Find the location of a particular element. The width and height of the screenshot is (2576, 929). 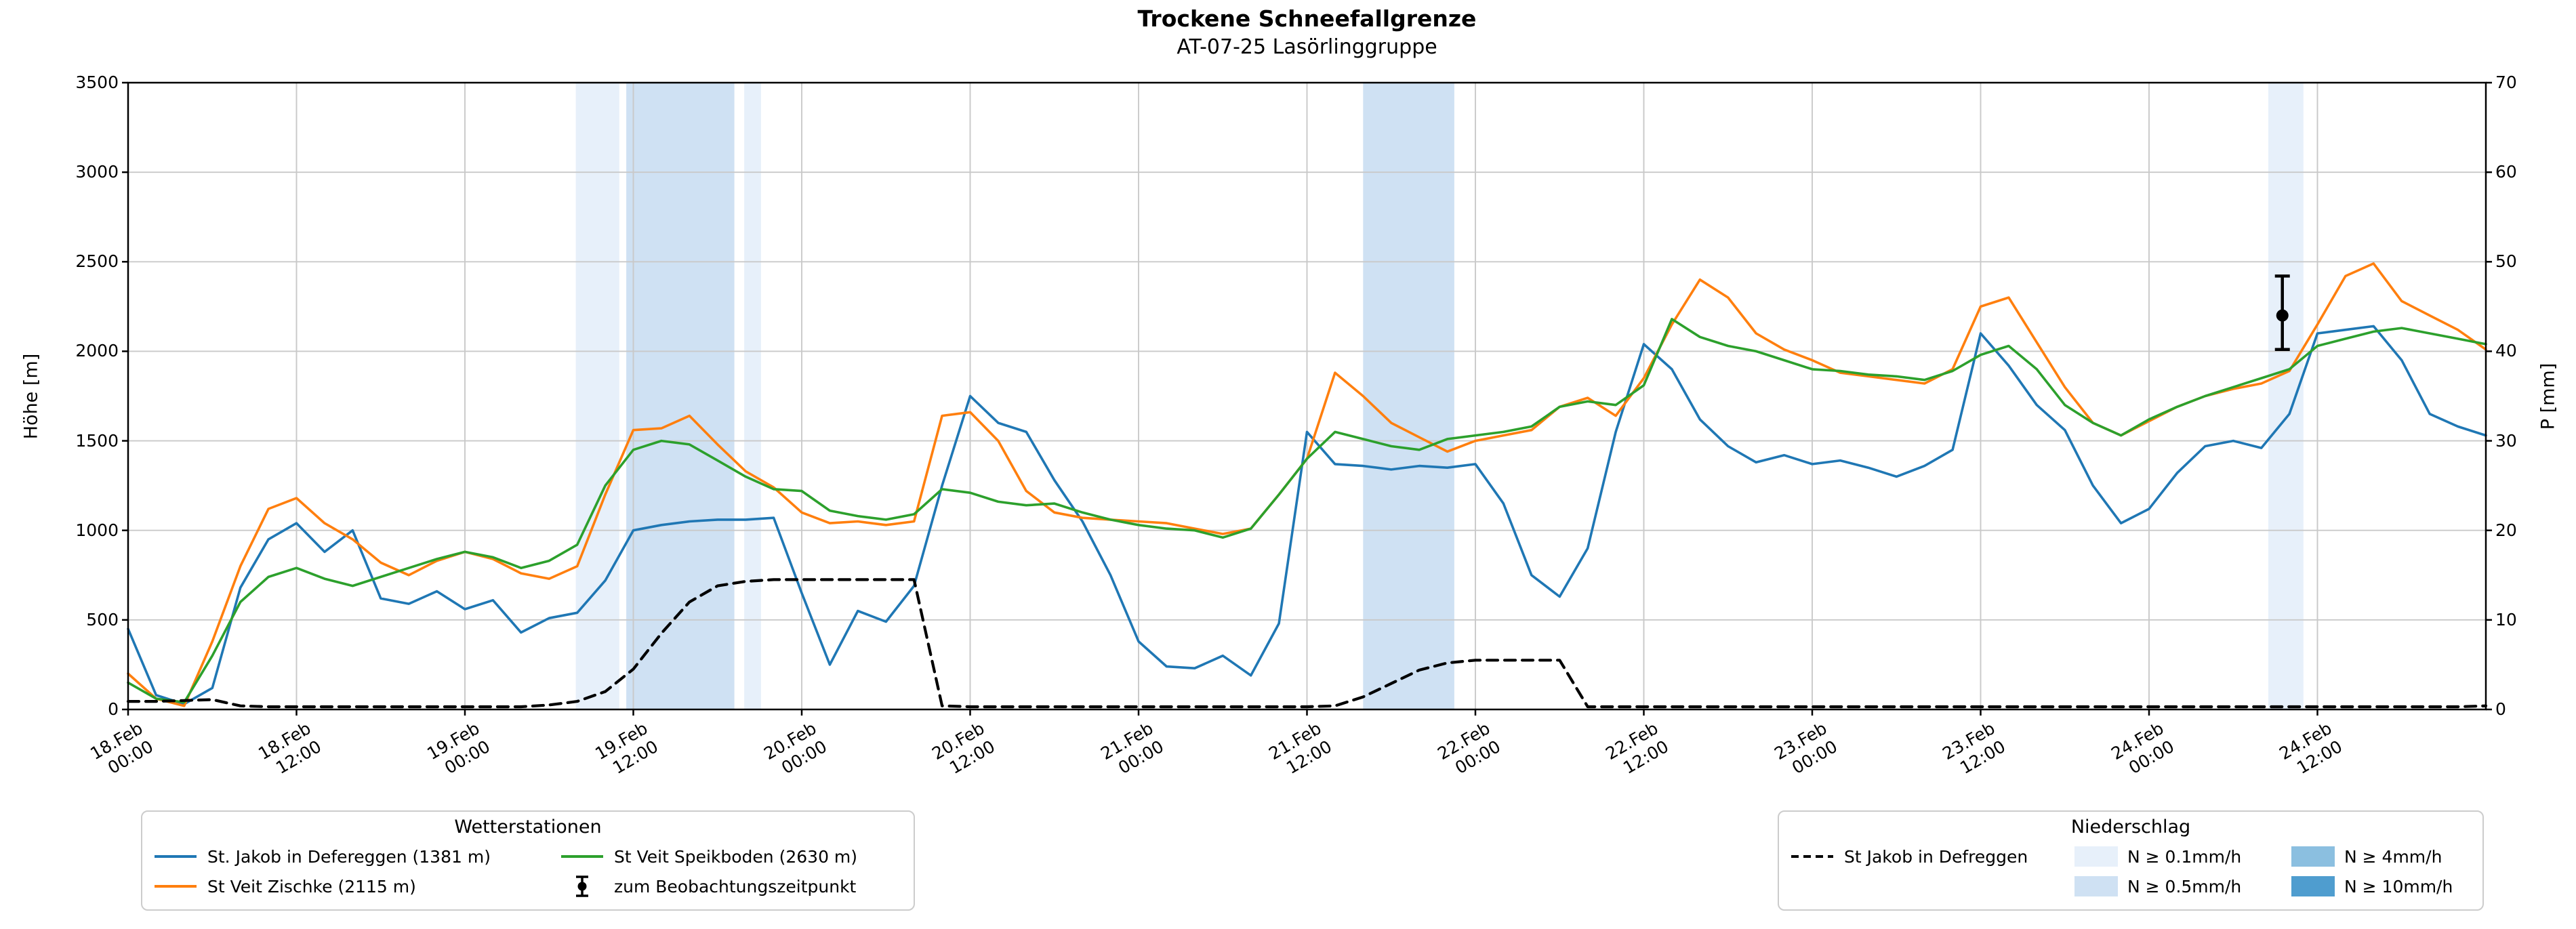

legend-item: St Jakob in Defreggen is located at coordinates (1932, 856).